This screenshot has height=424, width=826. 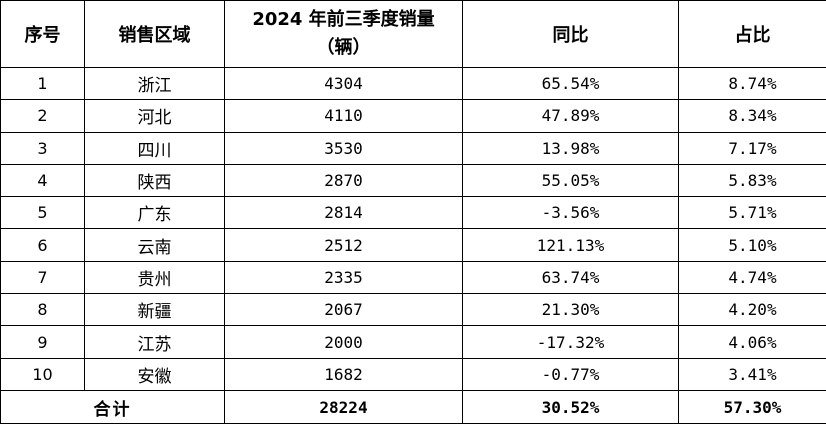 I want to click on total-yoy: 30.52%, so click(x=570, y=407).